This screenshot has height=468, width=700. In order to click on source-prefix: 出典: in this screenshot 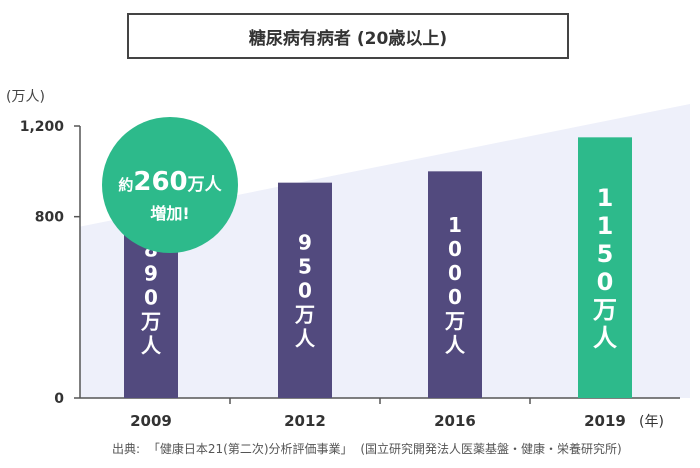, I will do `click(126, 449)`.